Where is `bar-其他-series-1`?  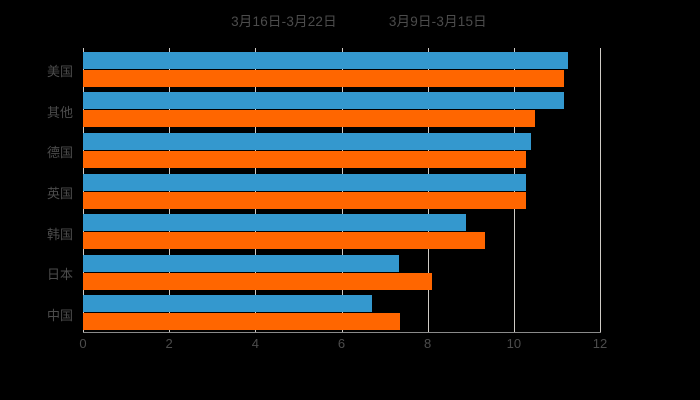 bar-其他-series-1 is located at coordinates (309, 119).